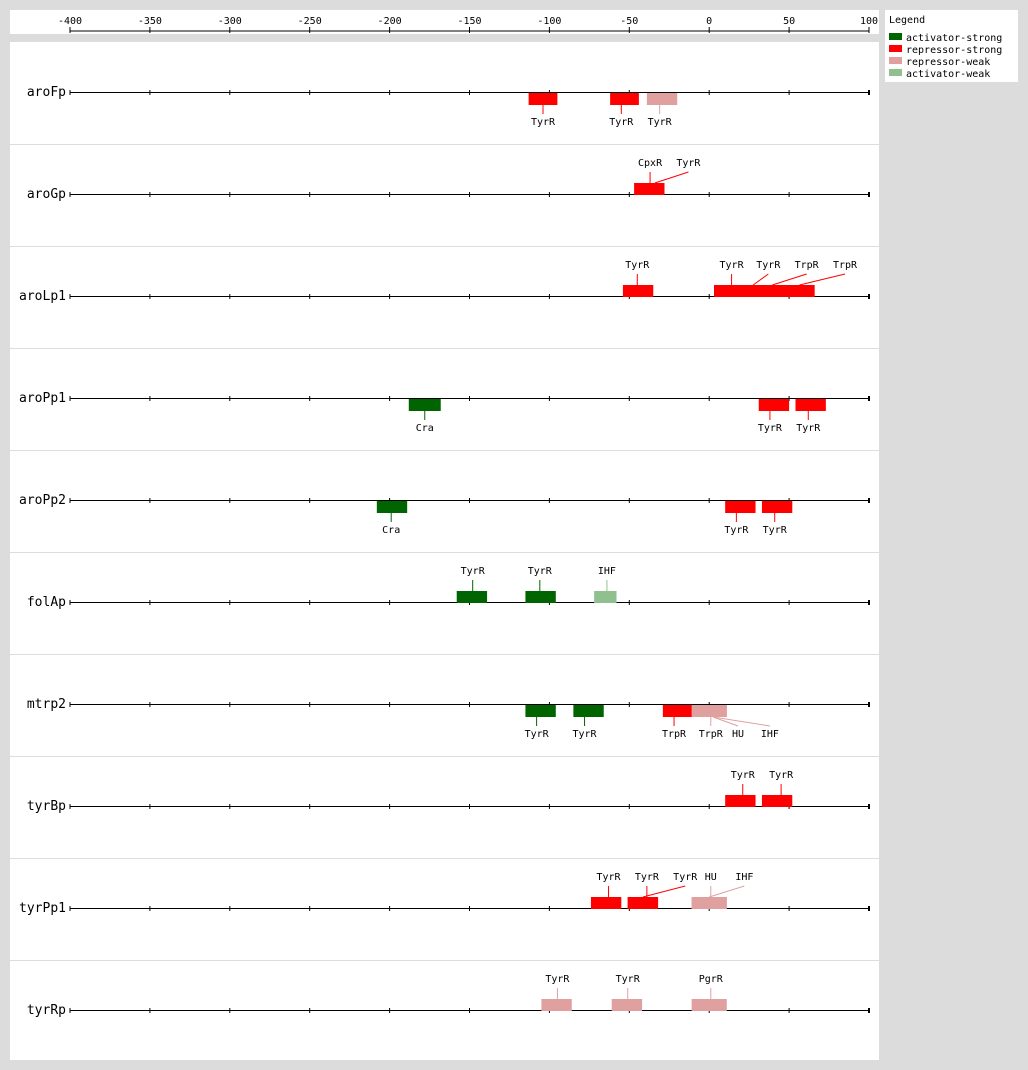 The image size is (1028, 1070). What do you see at coordinates (230, 21) in the screenshot?
I see `axis-tick-label: -300` at bounding box center [230, 21].